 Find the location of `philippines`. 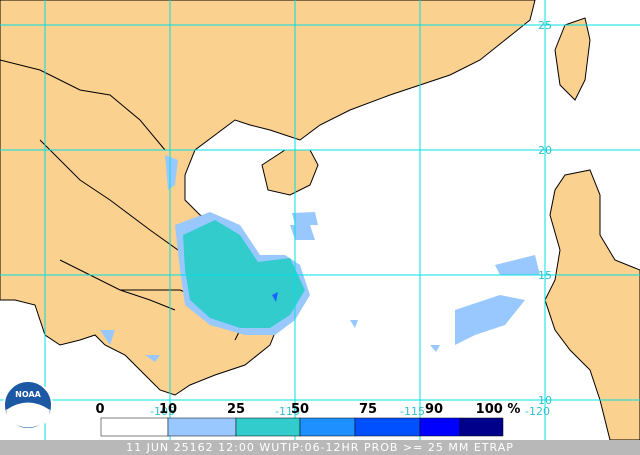

philippines is located at coordinates (592, 305).